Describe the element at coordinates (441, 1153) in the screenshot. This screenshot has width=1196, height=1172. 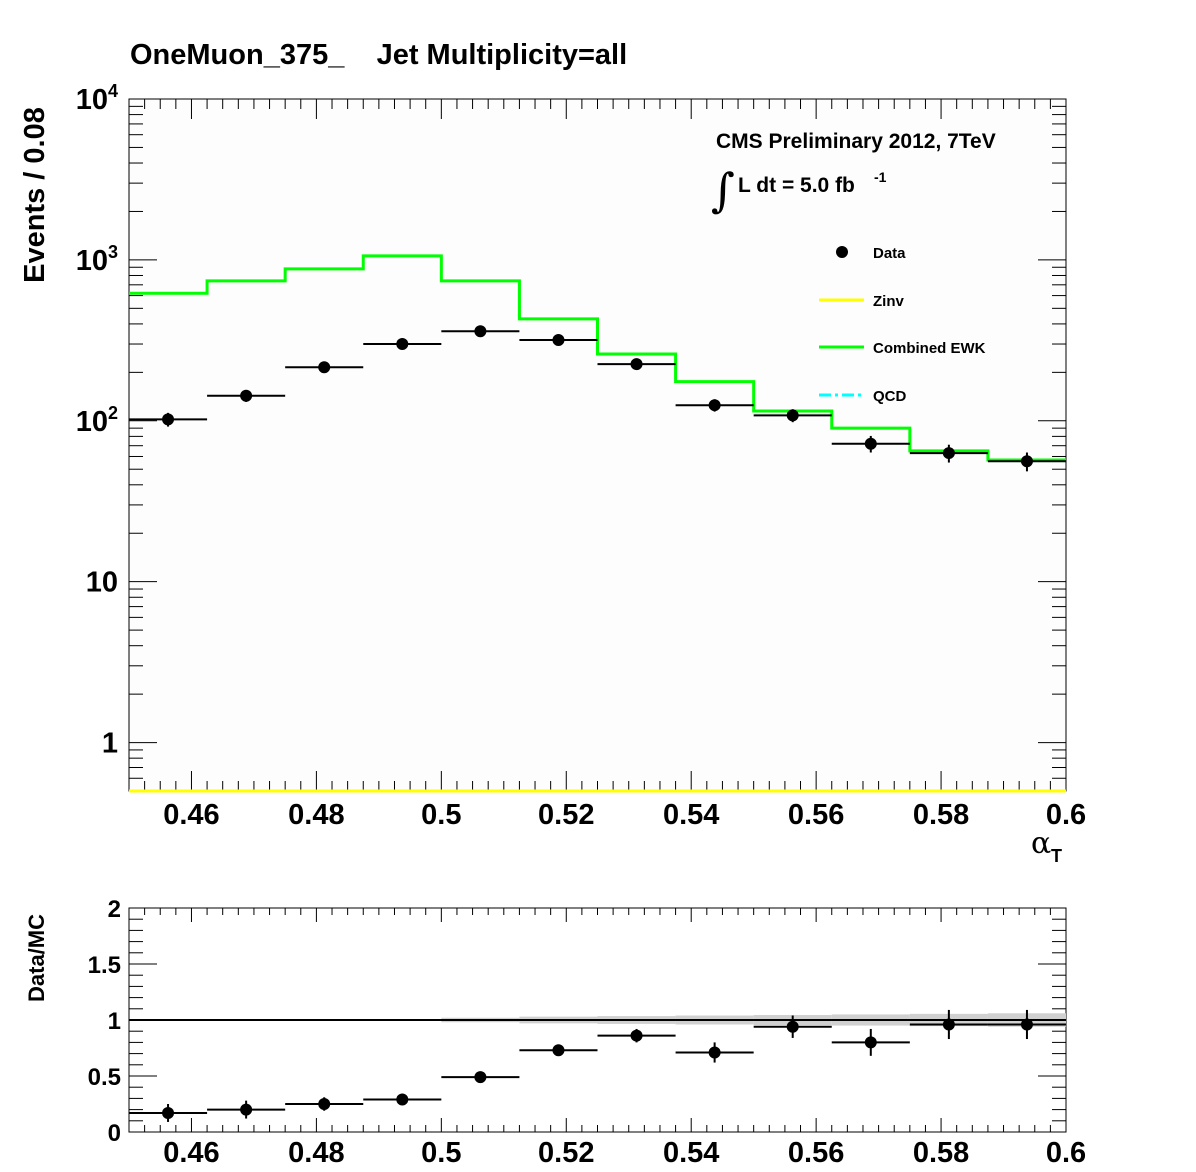
I see `ratio-x-tick-label: 0.5` at that location.